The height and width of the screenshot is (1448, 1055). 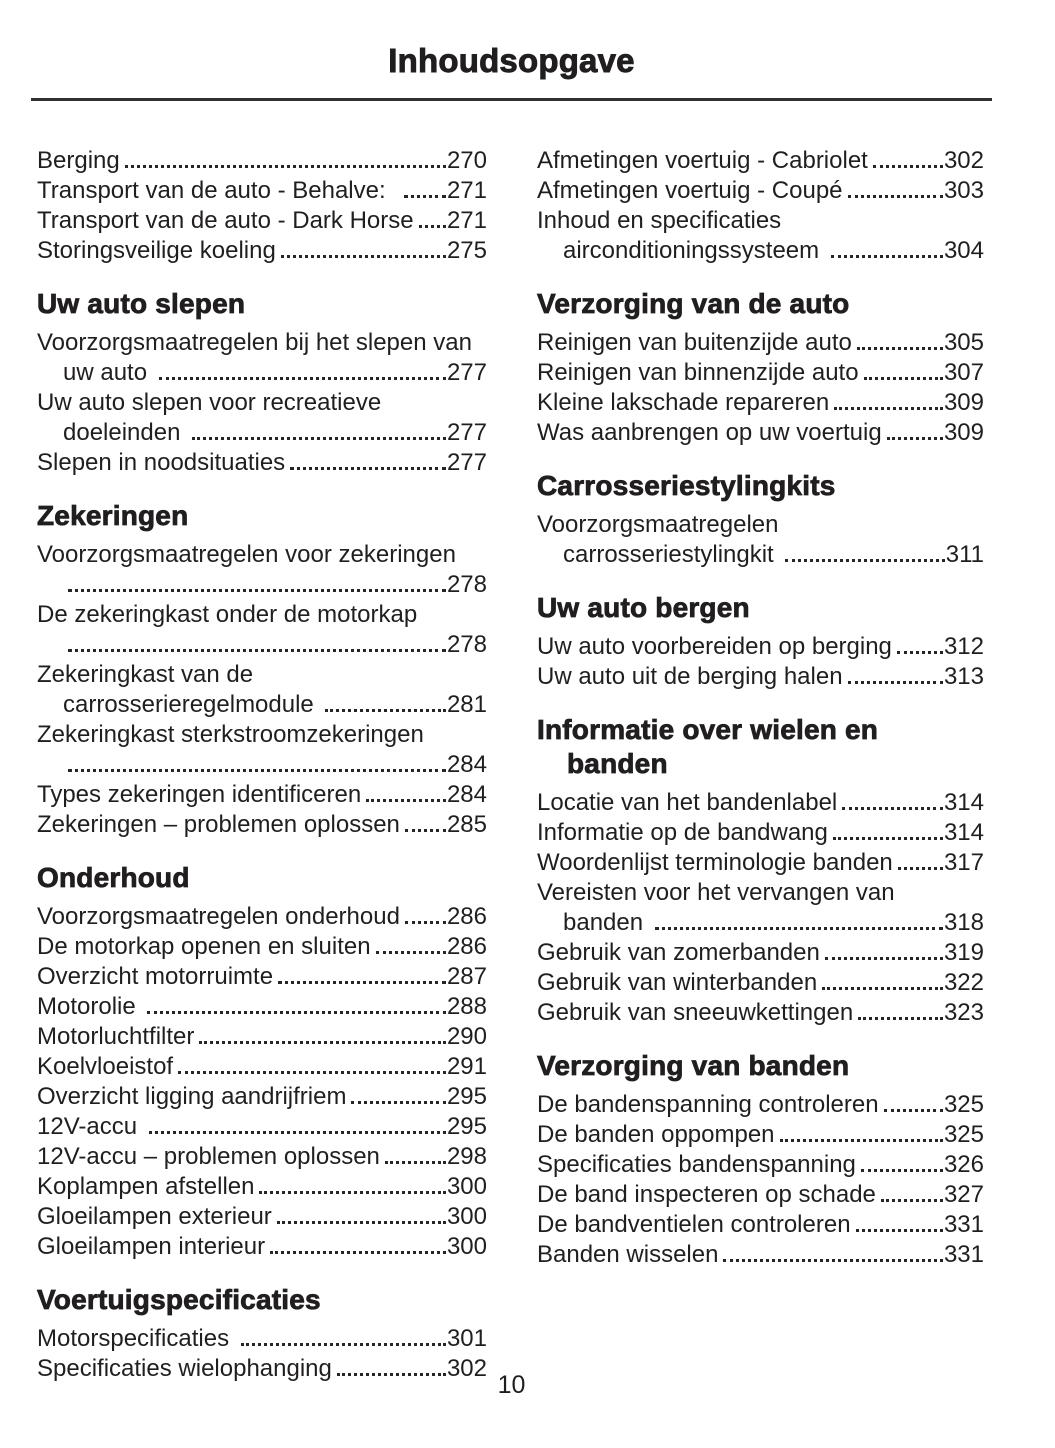 I want to click on toc-entry-page: 325, so click(x=963, y=1104).